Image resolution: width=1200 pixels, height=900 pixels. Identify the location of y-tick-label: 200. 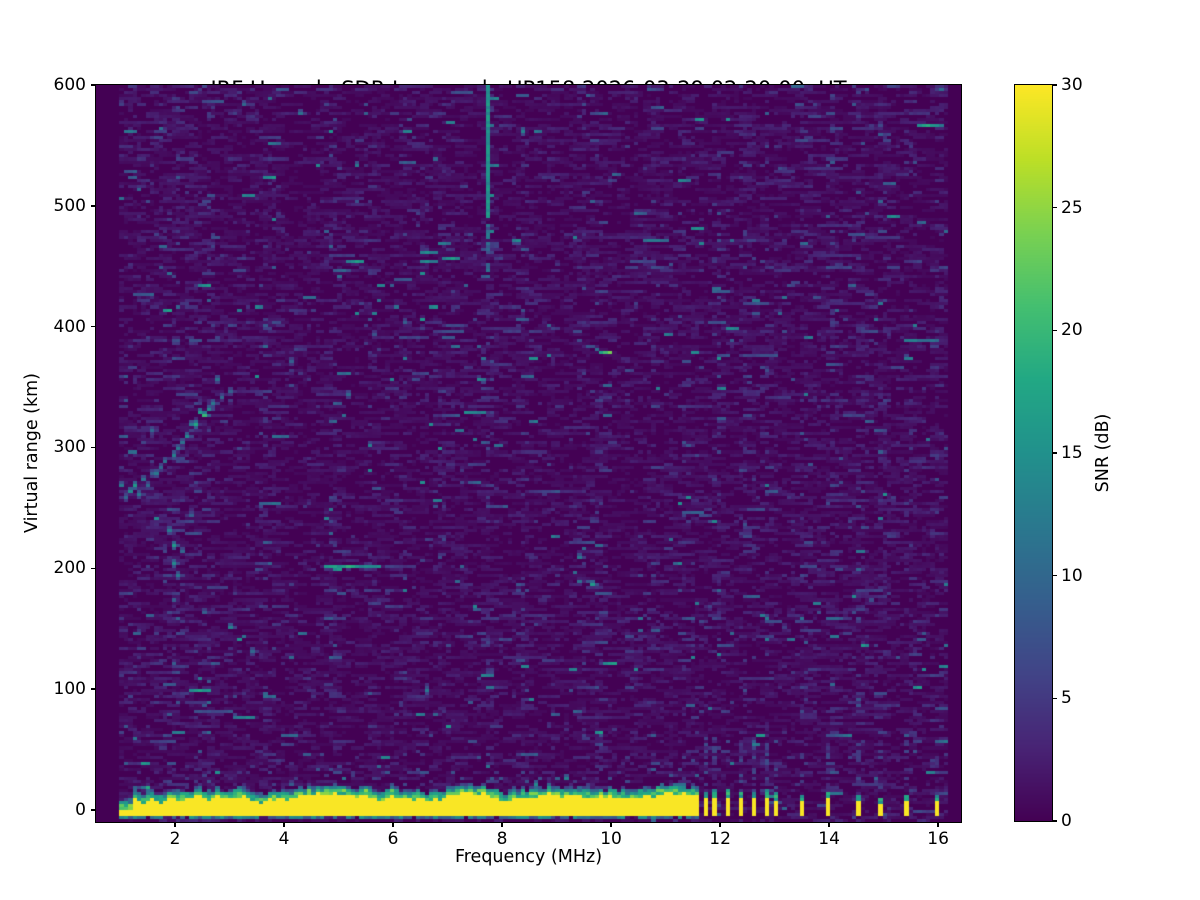
(69, 568).